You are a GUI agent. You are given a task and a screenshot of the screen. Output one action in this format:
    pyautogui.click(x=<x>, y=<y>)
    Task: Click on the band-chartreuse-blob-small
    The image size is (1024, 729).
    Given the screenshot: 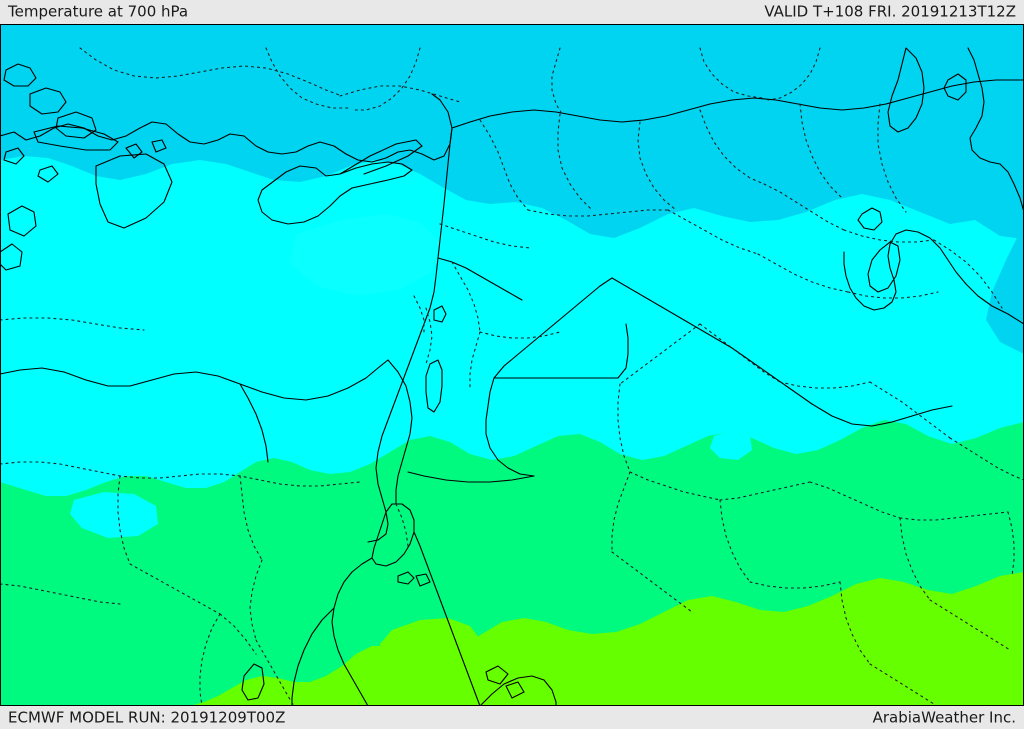 What is the action you would take?
    pyautogui.click(x=953, y=650)
    